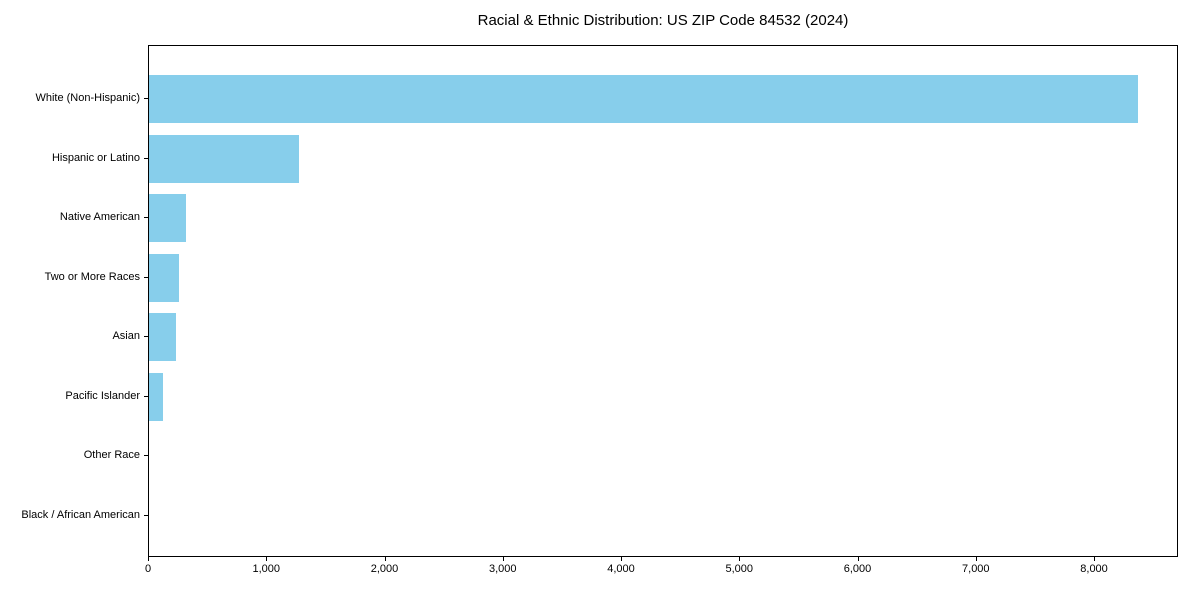 The image size is (1200, 600). What do you see at coordinates (1094, 569) in the screenshot?
I see `x-axis-tick-label: 8,000` at bounding box center [1094, 569].